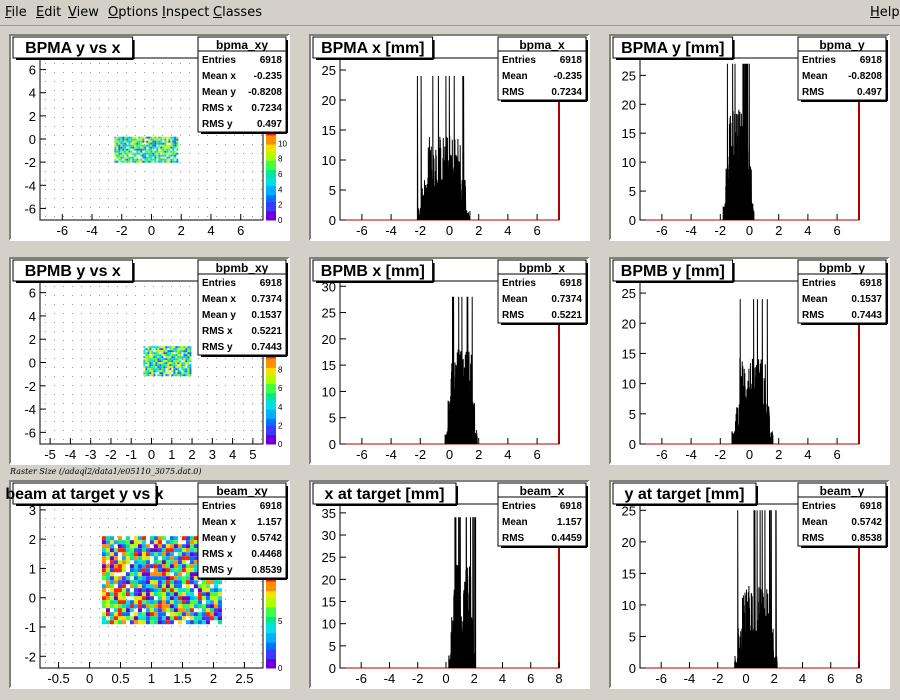 This screenshot has width=900, height=700. I want to click on menu-options: Options, so click(133, 12).